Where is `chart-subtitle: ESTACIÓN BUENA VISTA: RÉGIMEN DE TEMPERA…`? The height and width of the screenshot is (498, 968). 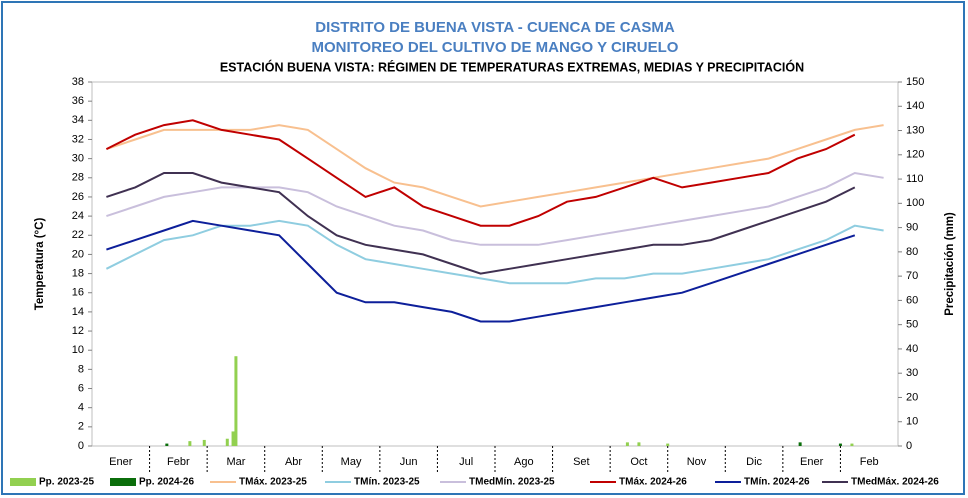
chart-subtitle: ESTACIÓN BUENA VISTA: RÉGIMEN DE TEMPERA… is located at coordinates (512, 66).